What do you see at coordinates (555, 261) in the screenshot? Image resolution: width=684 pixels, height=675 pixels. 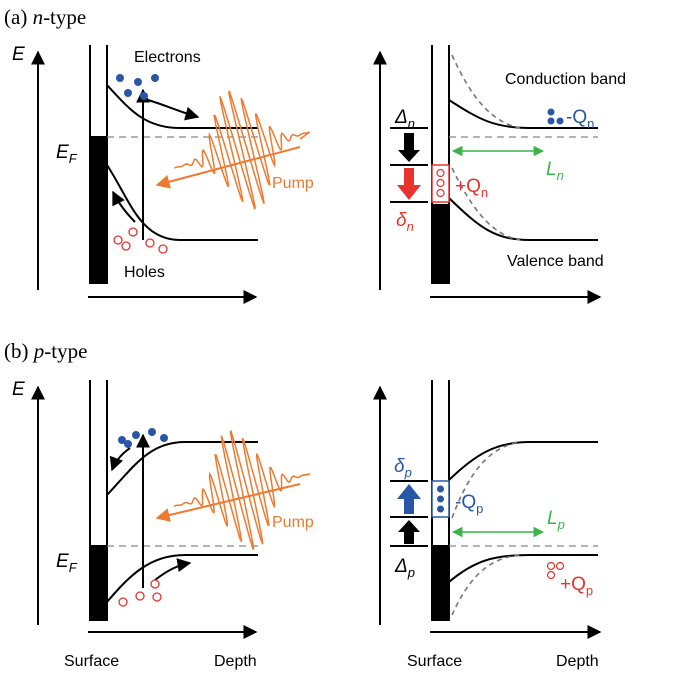 I see `valence-label: Valence band` at bounding box center [555, 261].